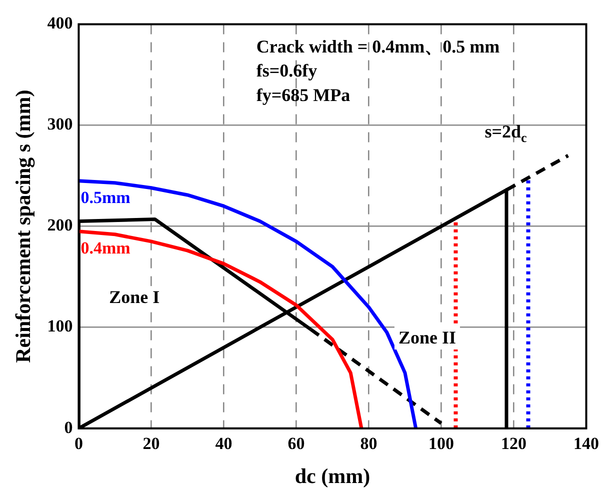  What do you see at coordinates (332, 476) in the screenshot?
I see `x-axis-title: dc (mm)` at bounding box center [332, 476].